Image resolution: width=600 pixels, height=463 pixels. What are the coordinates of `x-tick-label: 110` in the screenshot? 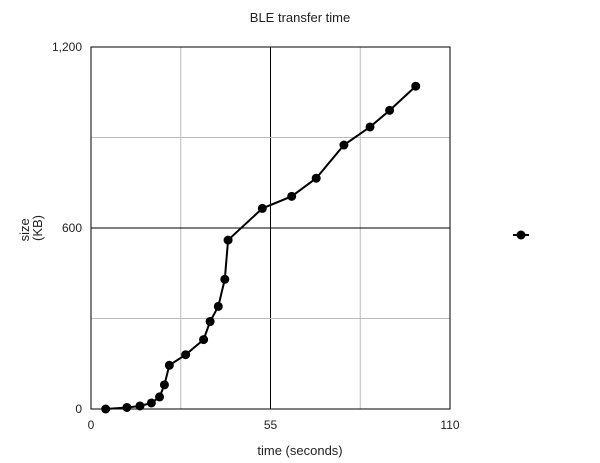 It's located at (449, 425).